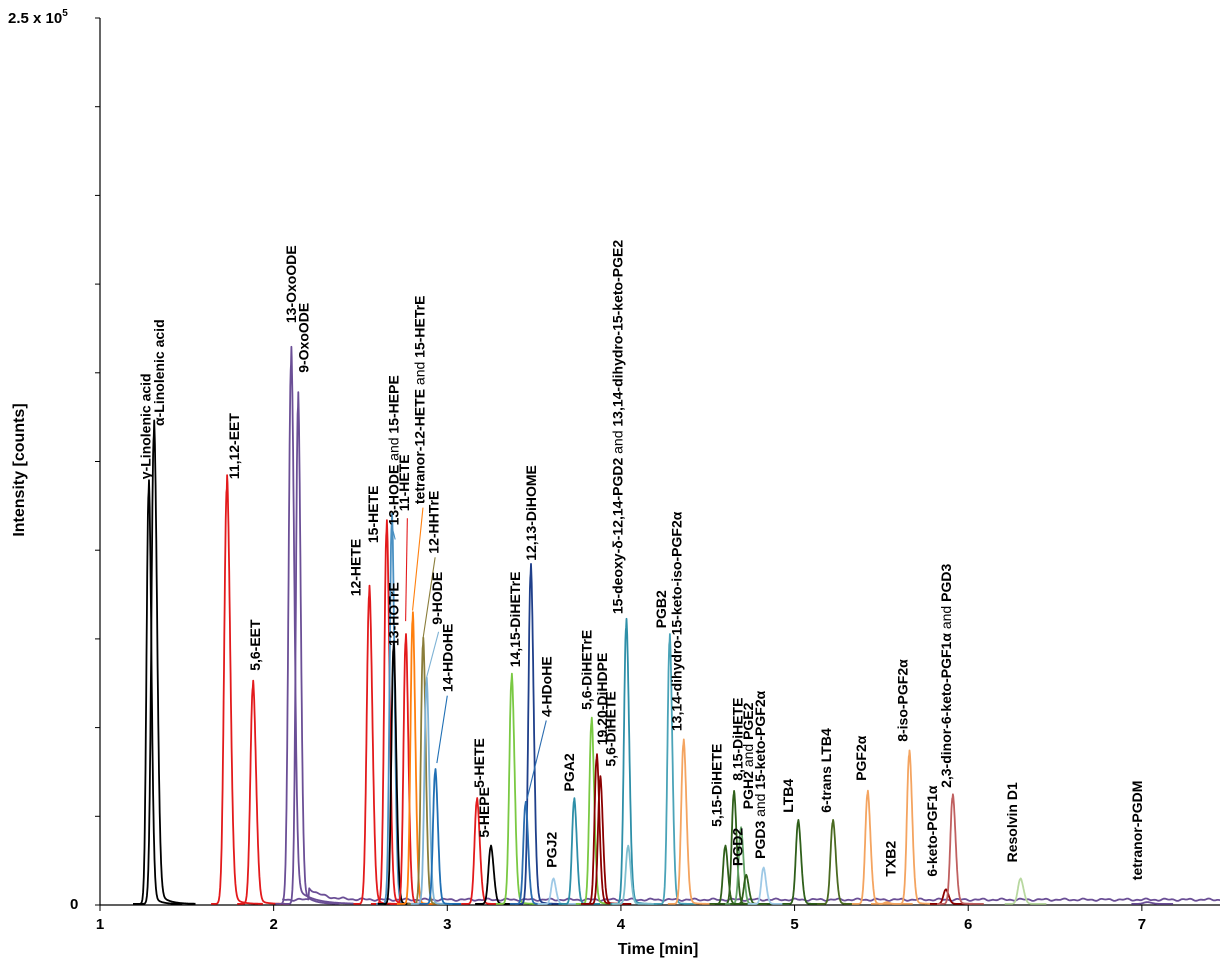 The image size is (1220, 960). Describe the element at coordinates (234, 446) in the screenshot. I see `peak-label: 11,12-EET` at that location.